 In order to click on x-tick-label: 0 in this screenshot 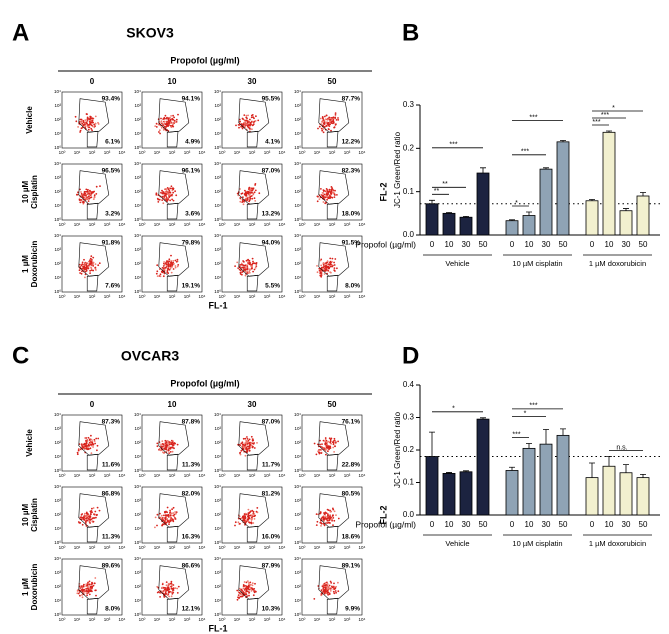, I will do `click(432, 244)`.